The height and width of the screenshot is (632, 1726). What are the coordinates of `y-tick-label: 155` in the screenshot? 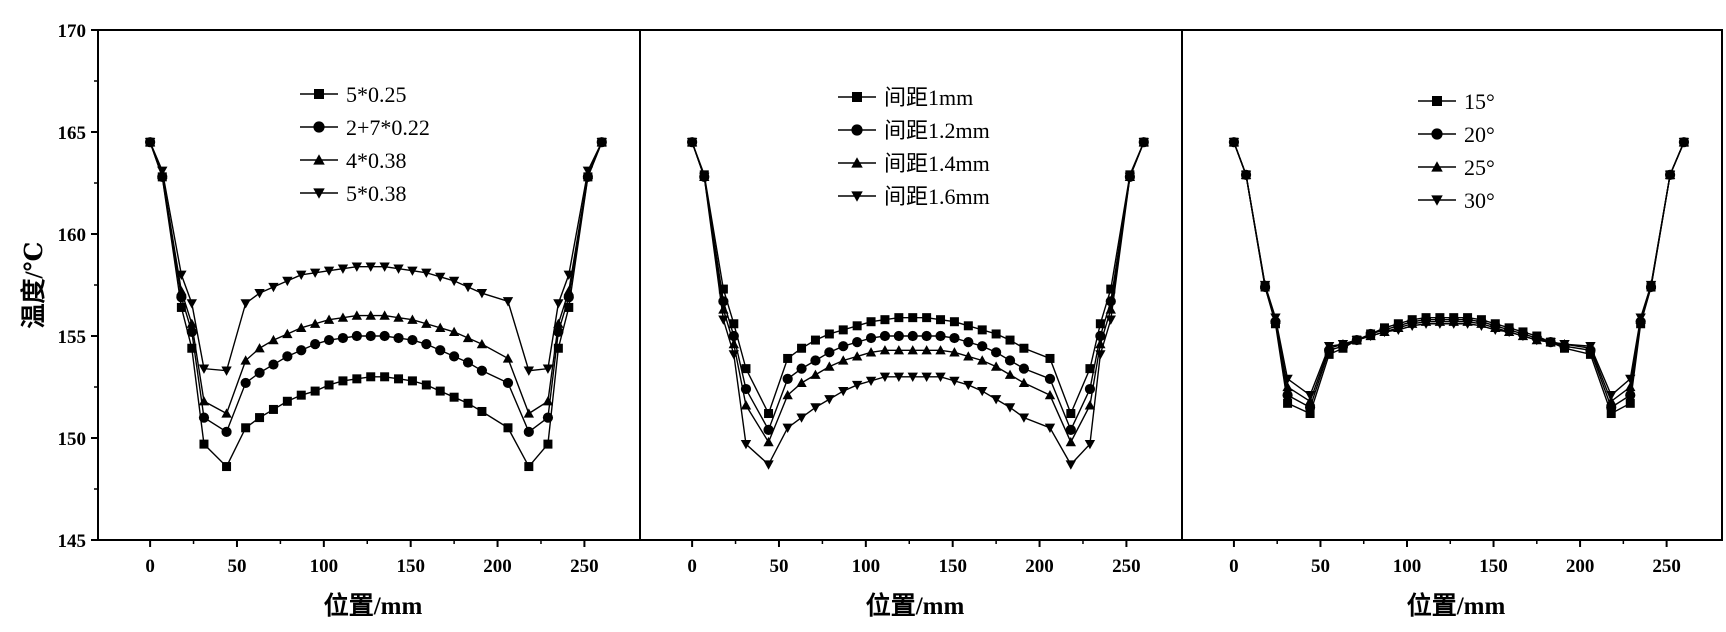 It's located at (72, 337).